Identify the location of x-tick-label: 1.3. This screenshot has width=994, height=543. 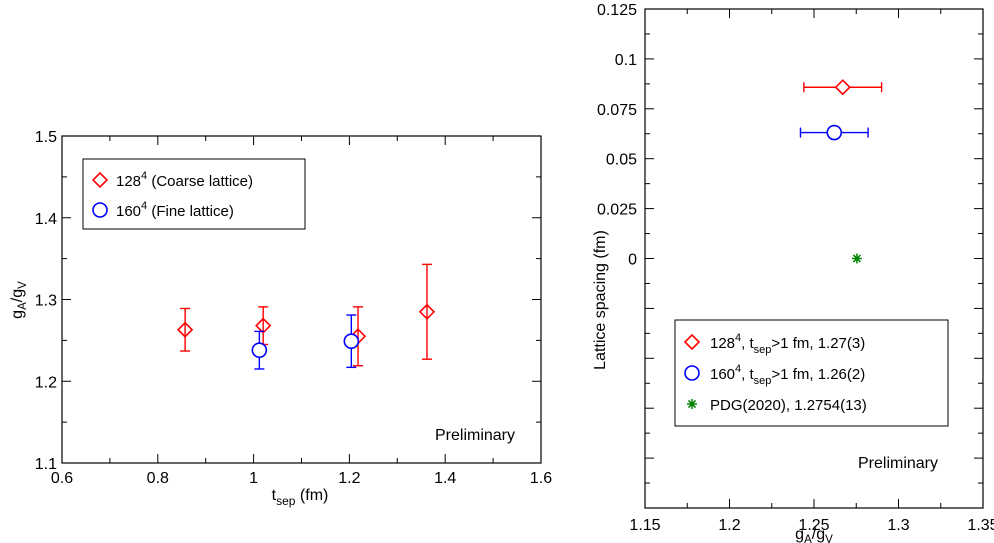
(898, 525).